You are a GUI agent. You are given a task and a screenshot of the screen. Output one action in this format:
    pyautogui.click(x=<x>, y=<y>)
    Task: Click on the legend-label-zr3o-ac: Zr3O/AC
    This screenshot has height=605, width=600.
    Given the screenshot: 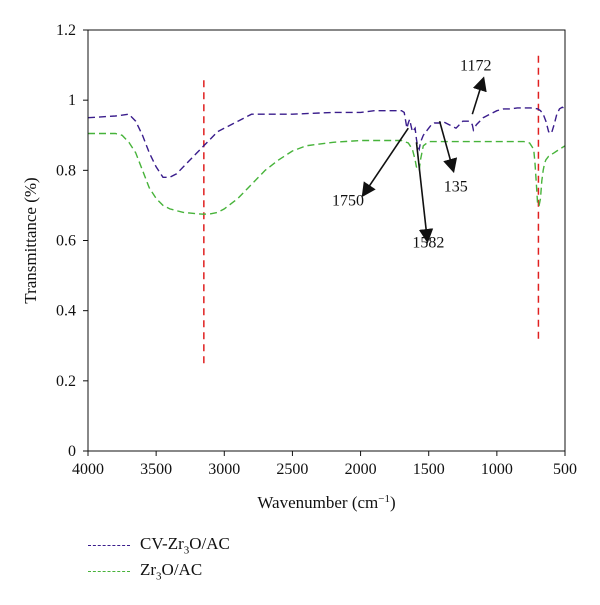 What is the action you would take?
    pyautogui.click(x=171, y=571)
    